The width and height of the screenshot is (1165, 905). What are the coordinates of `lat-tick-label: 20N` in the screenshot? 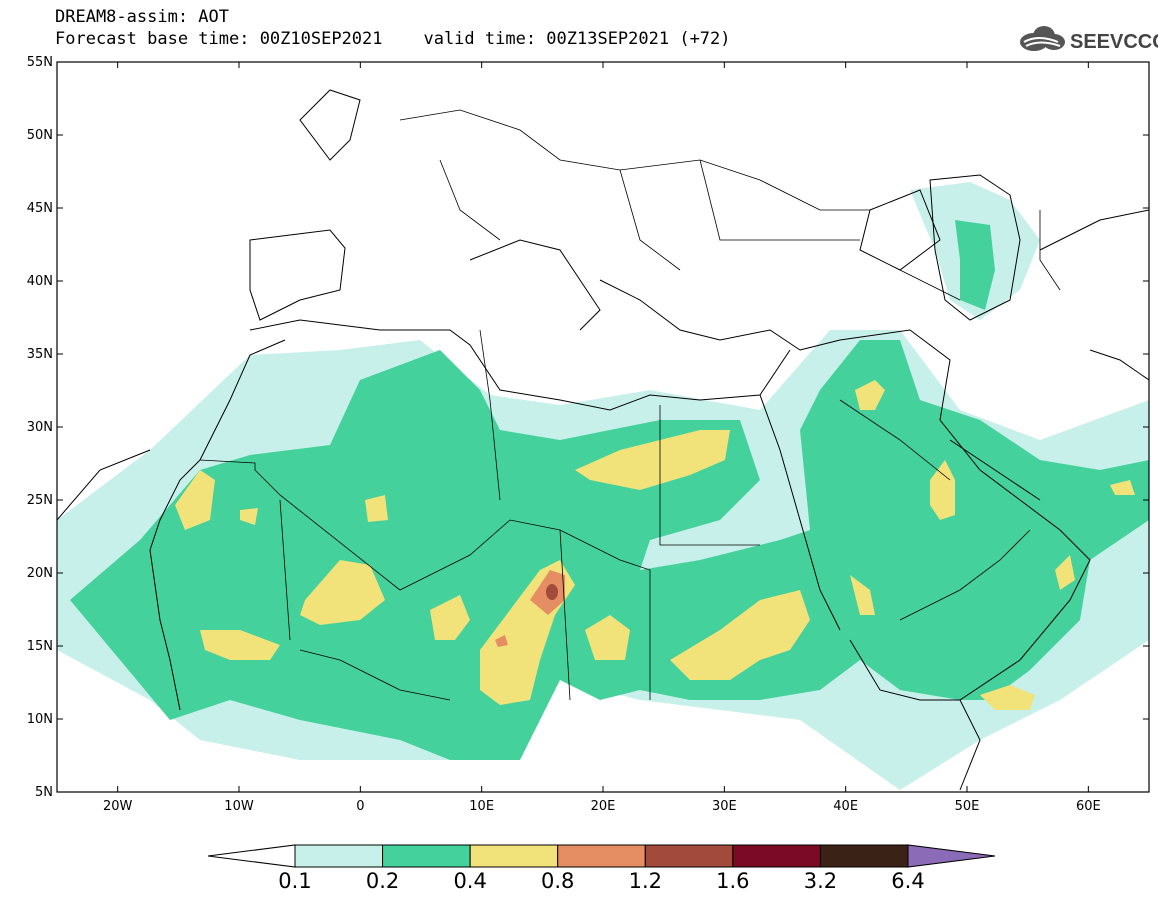 It's located at (40, 573).